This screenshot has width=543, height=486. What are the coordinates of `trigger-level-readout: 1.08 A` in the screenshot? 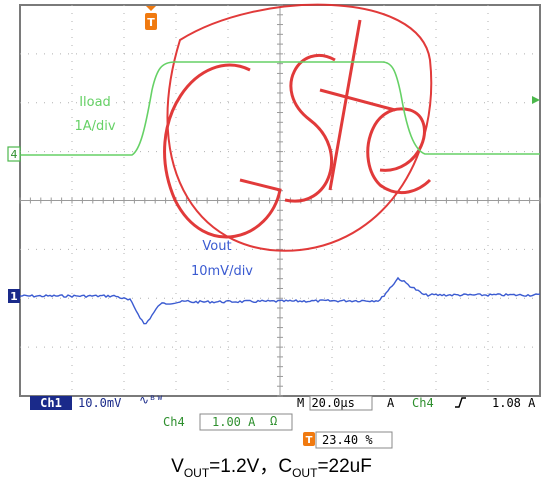 It's located at (514, 403).